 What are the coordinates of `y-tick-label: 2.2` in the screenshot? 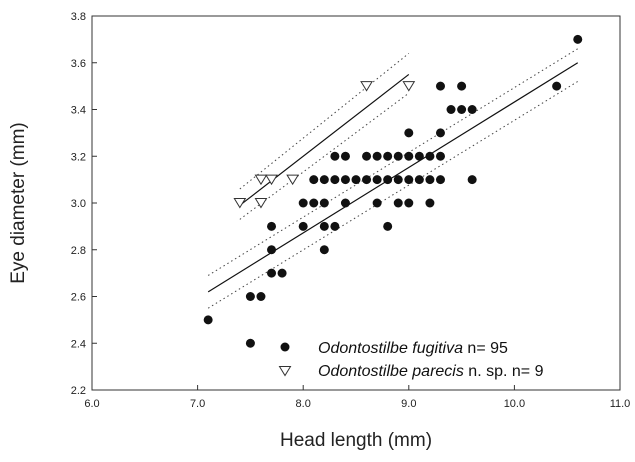 It's located at (78, 391).